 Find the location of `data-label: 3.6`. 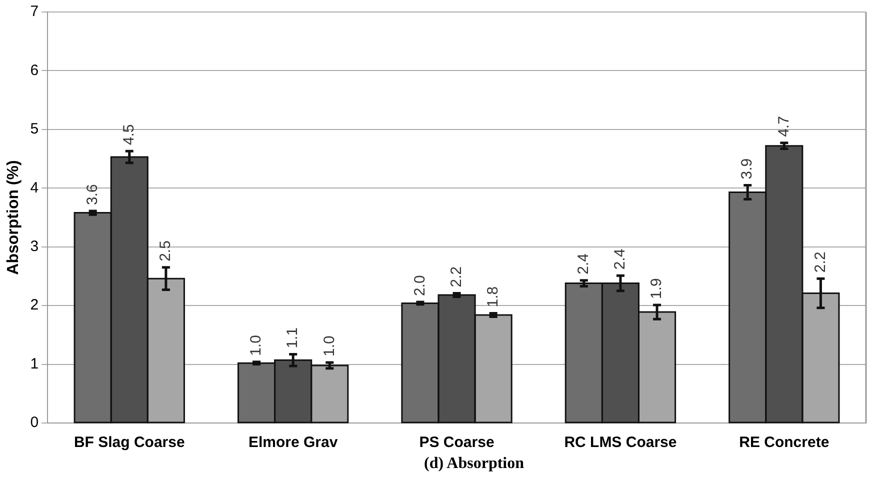

data-label: 3.6 is located at coordinates (92, 195).